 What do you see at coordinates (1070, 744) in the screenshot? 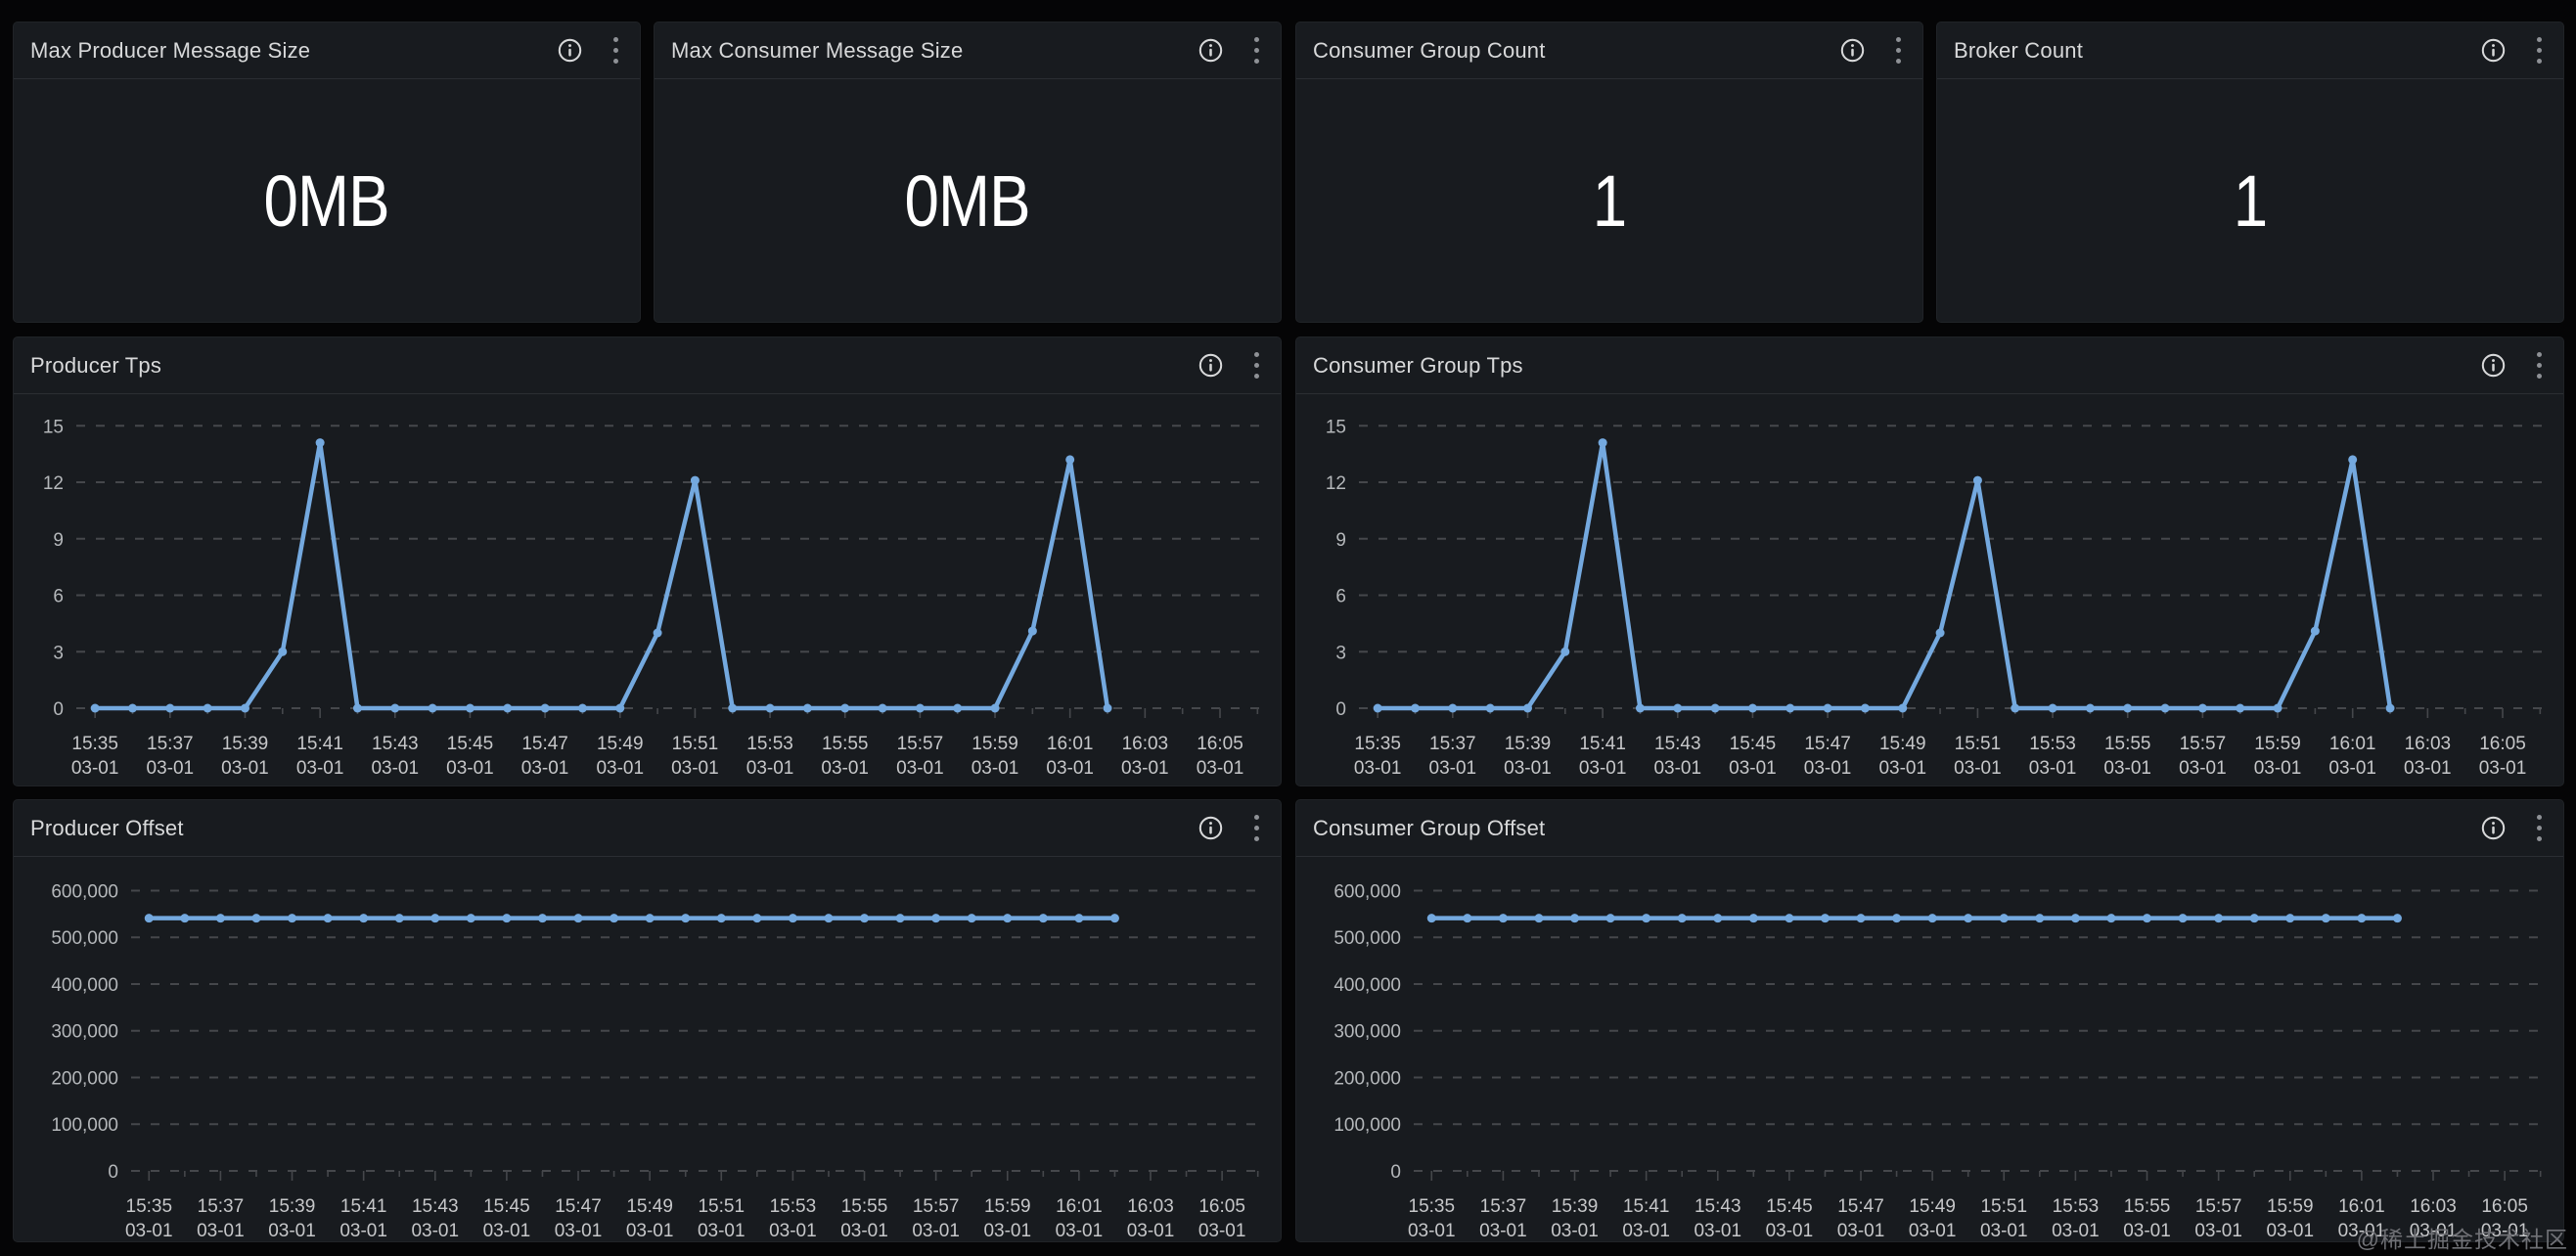
I see `x-axis-time-label: 16:01` at bounding box center [1070, 744].